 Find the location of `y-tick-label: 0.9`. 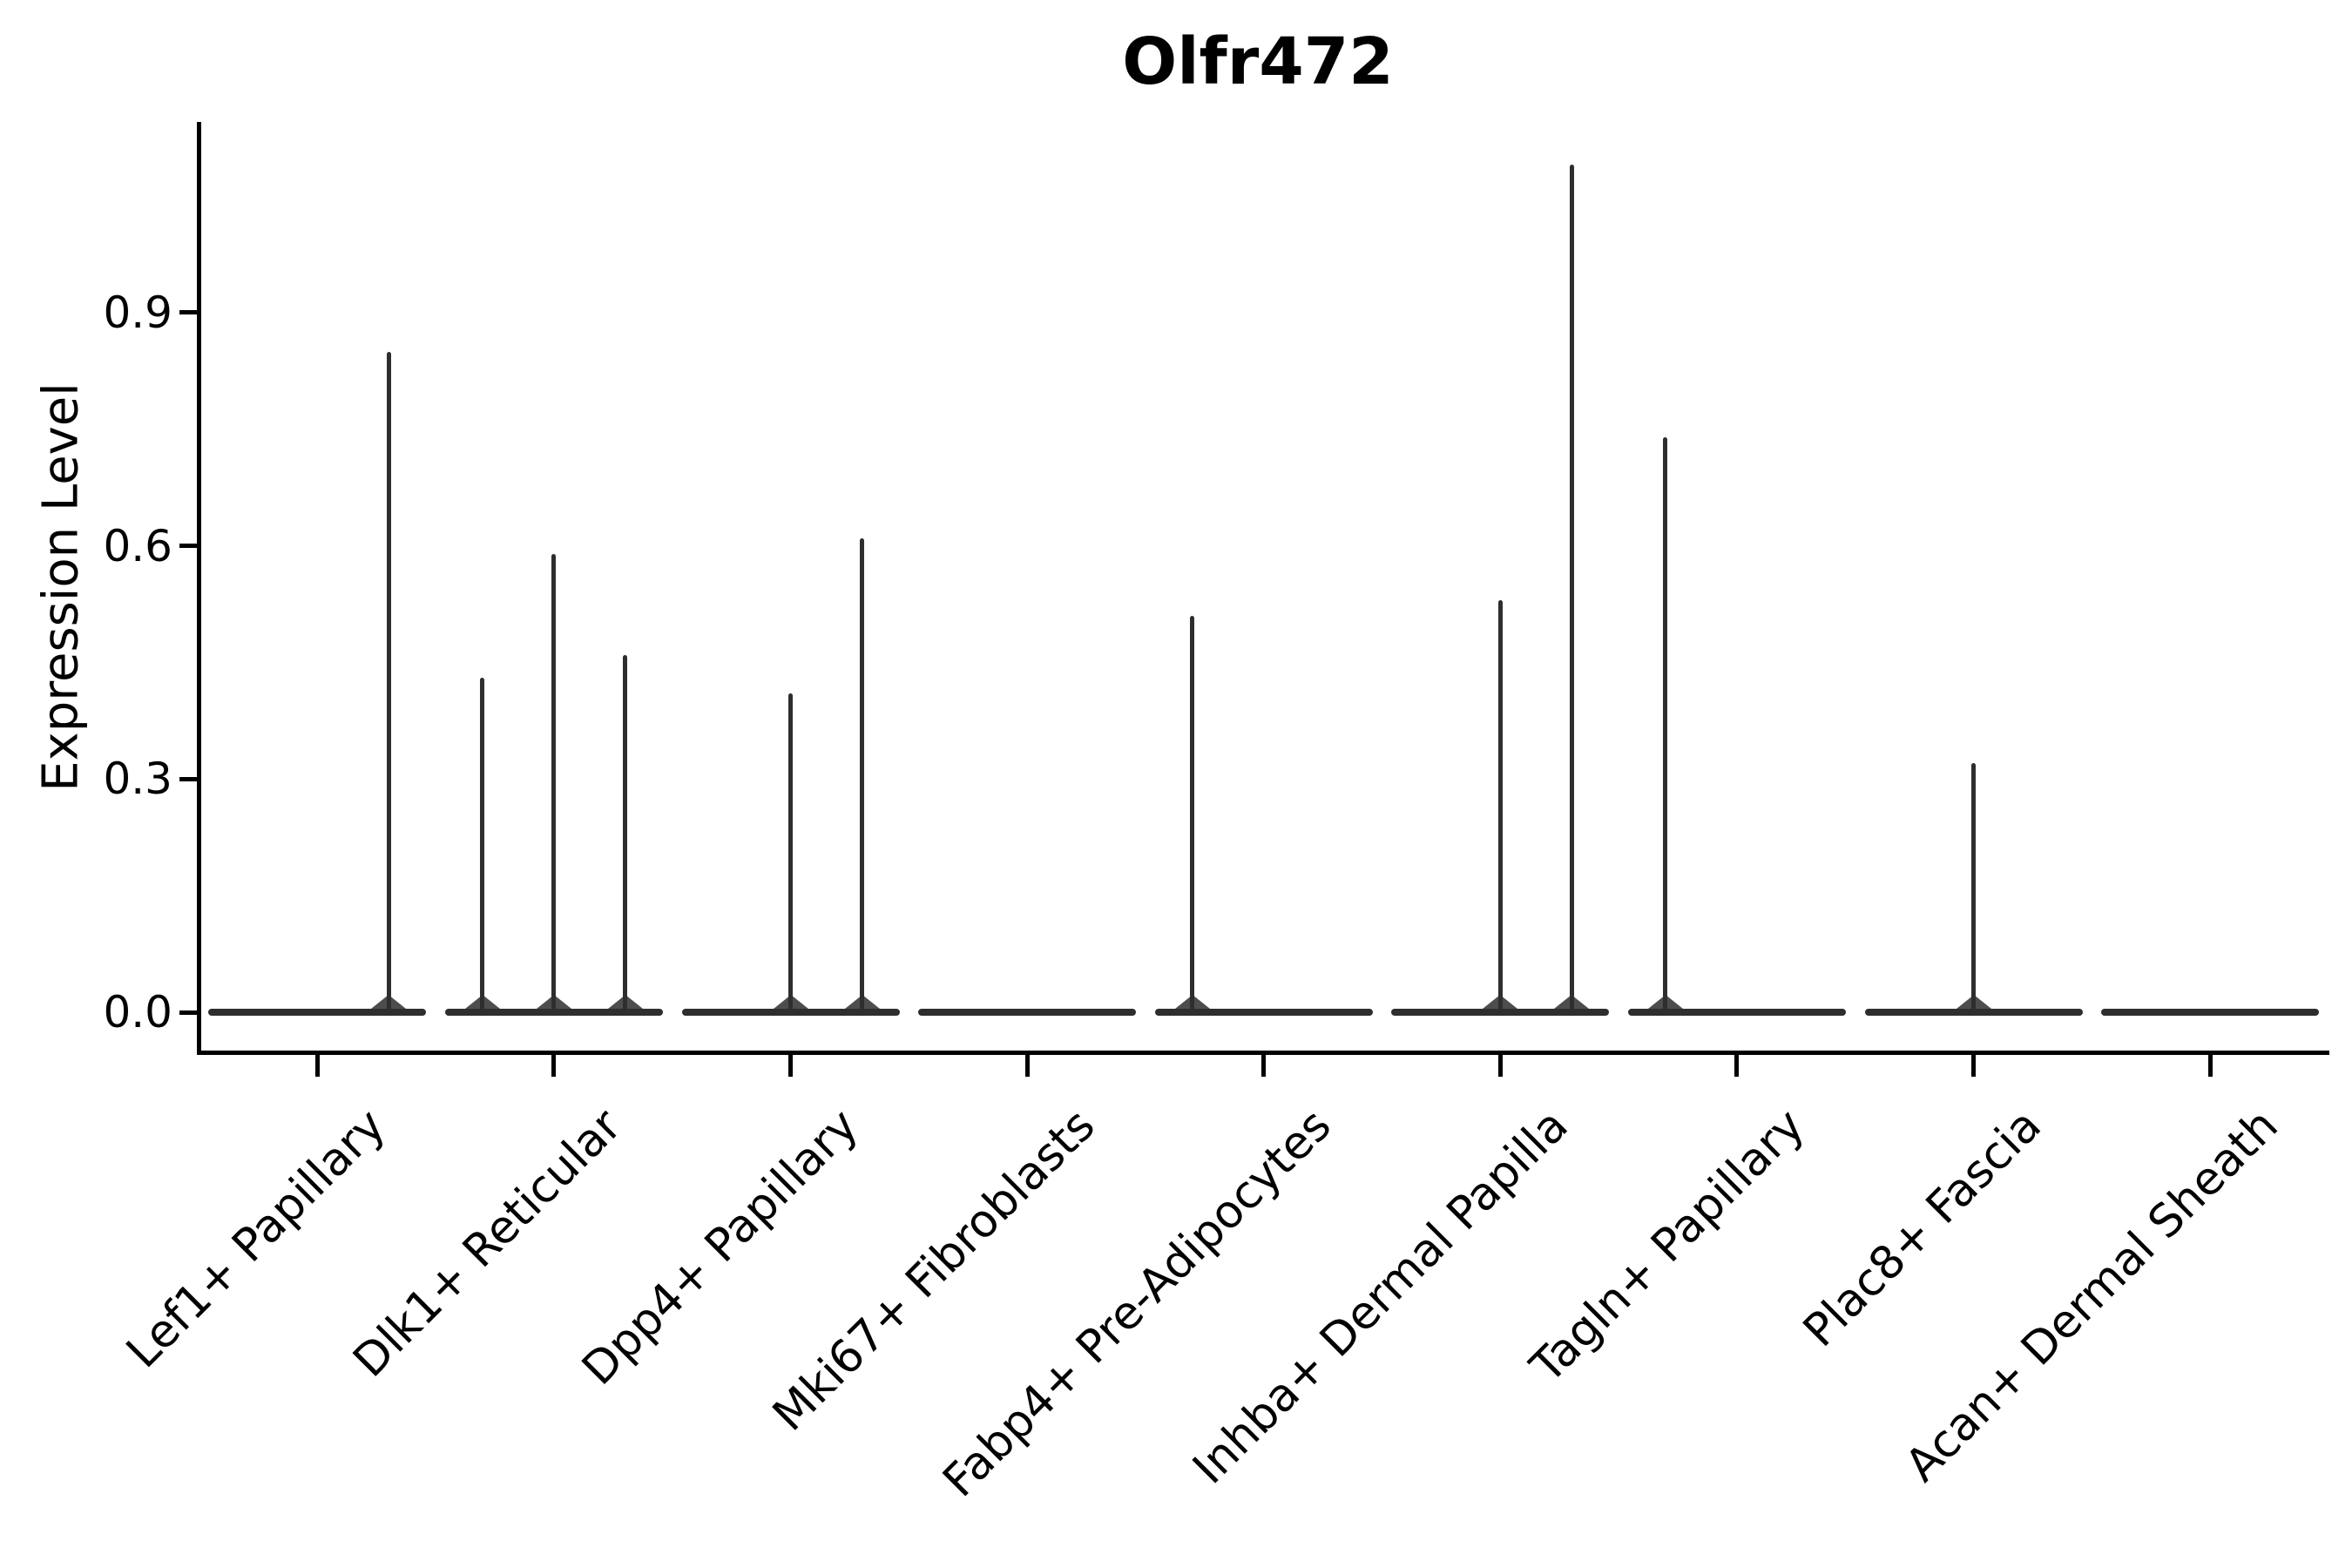

y-tick-label: 0.9 is located at coordinates (137, 312).